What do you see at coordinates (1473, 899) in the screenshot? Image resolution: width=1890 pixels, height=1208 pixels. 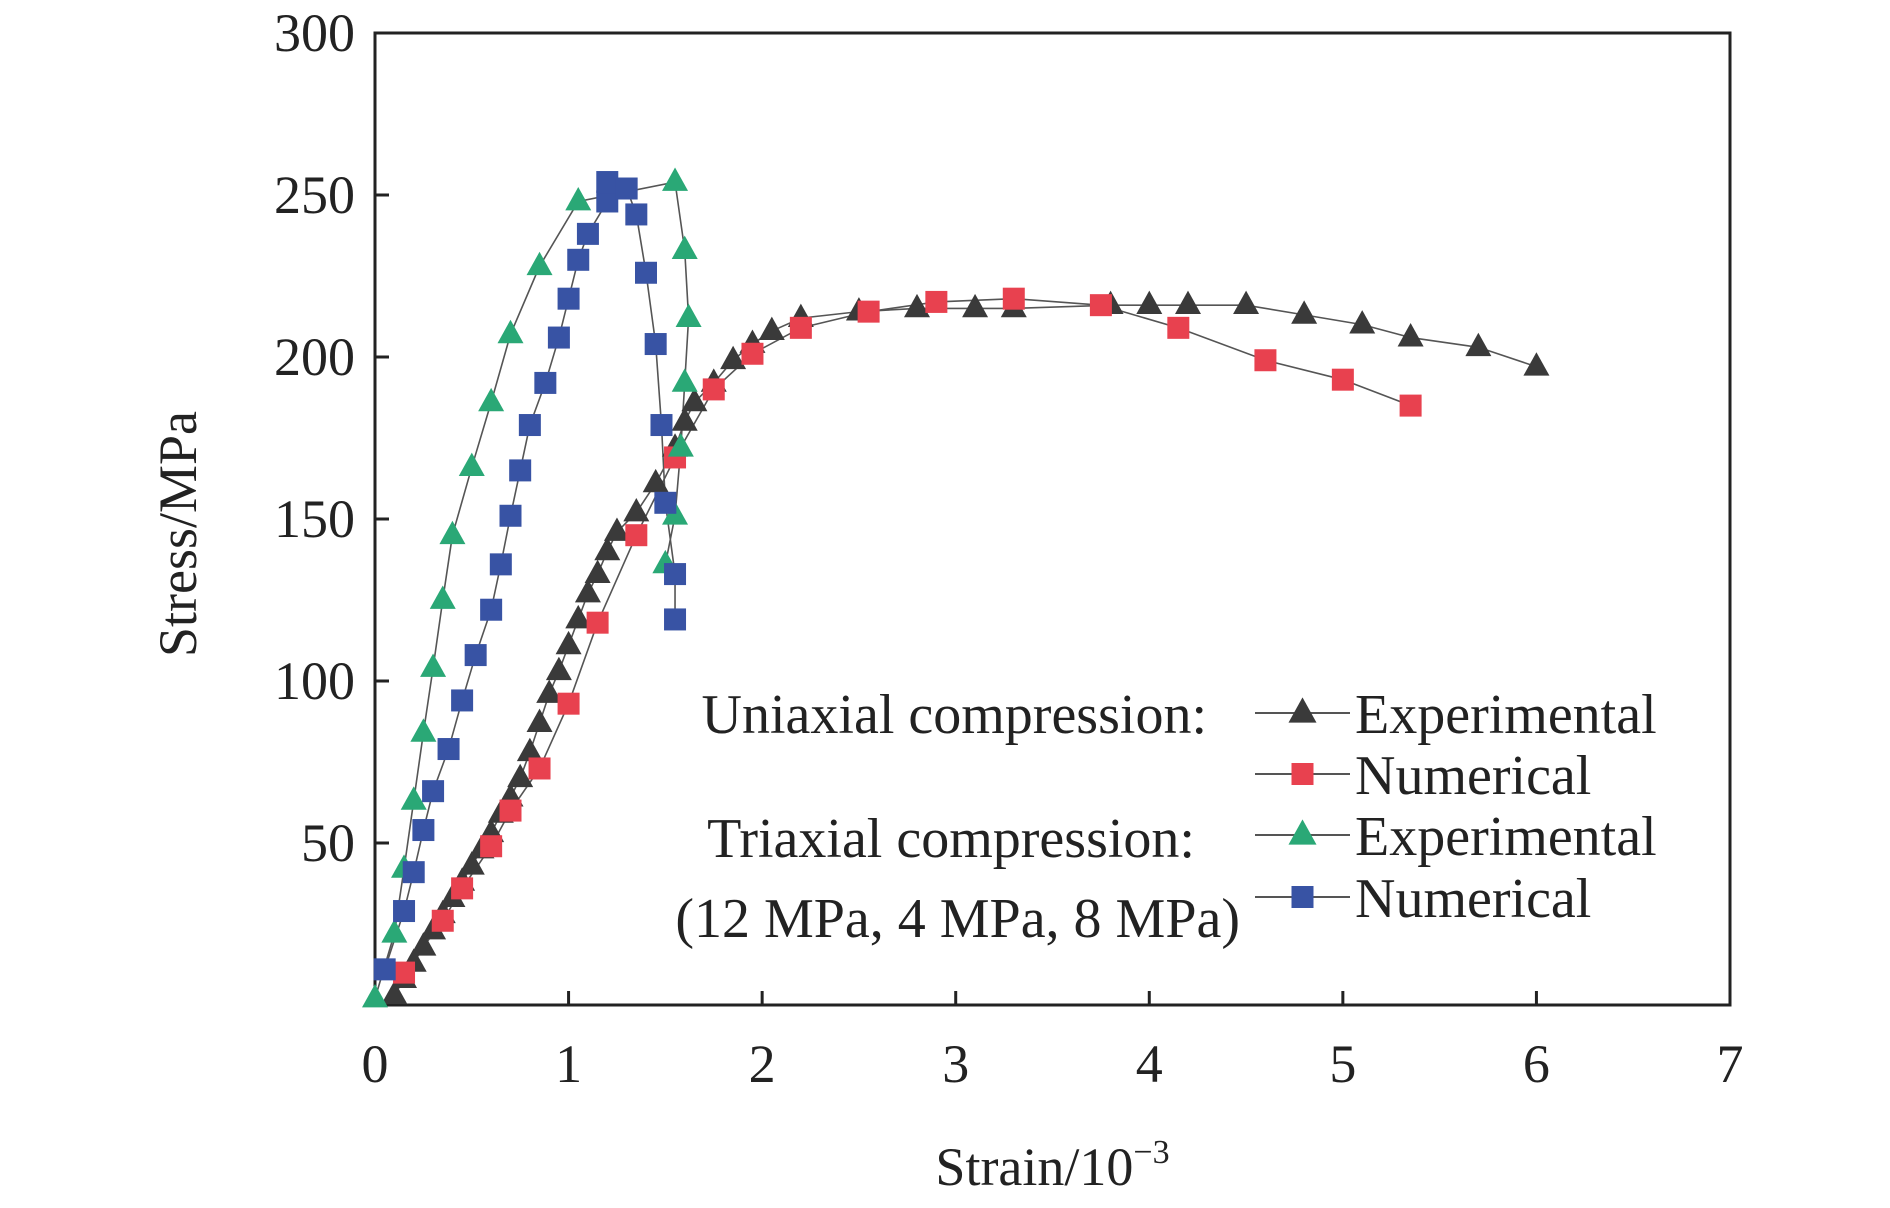 I see `legend-label: Numerical` at bounding box center [1473, 899].